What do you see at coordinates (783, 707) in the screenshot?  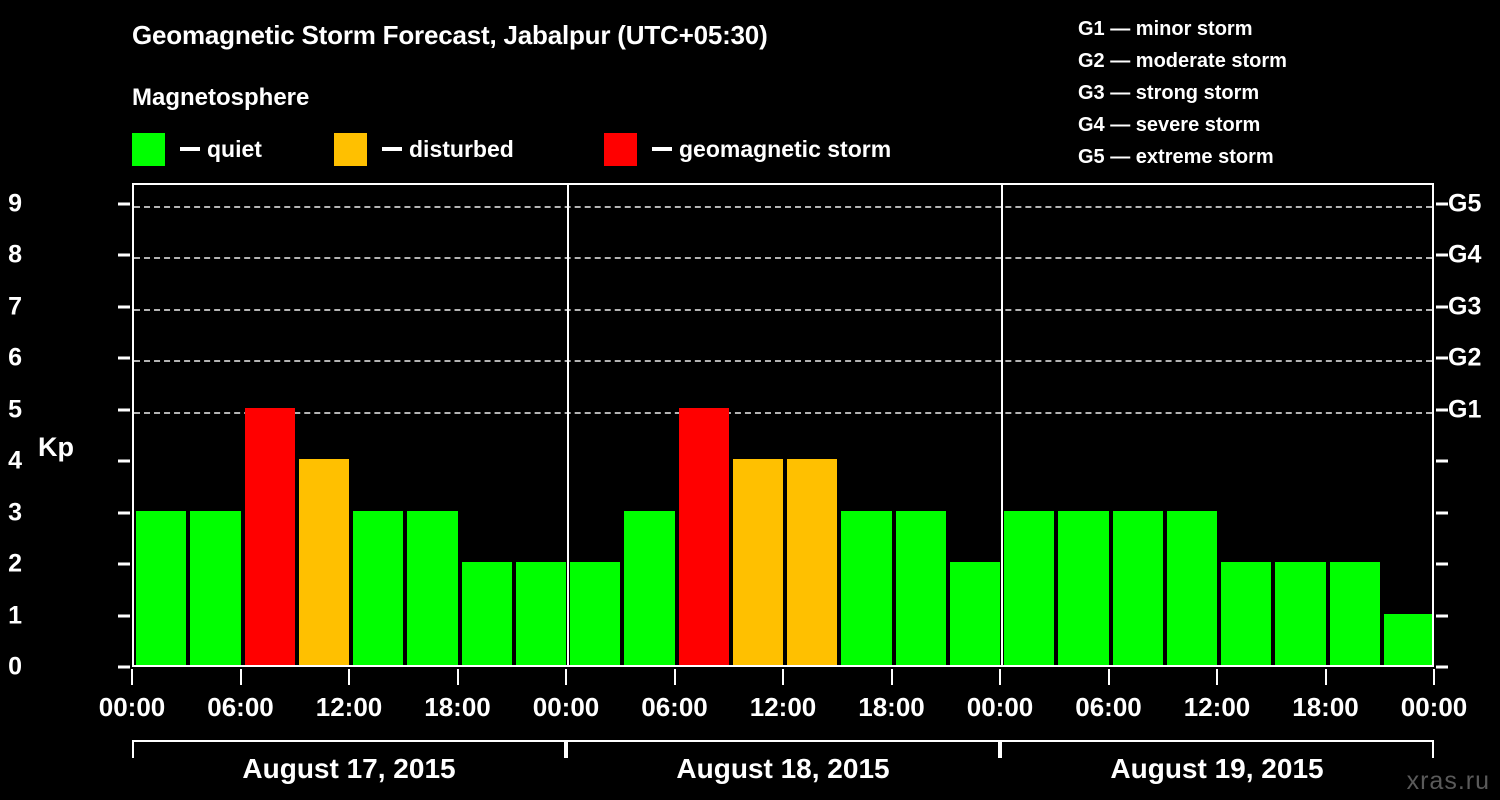 I see `x-tick-label-6: 12:00` at bounding box center [783, 707].